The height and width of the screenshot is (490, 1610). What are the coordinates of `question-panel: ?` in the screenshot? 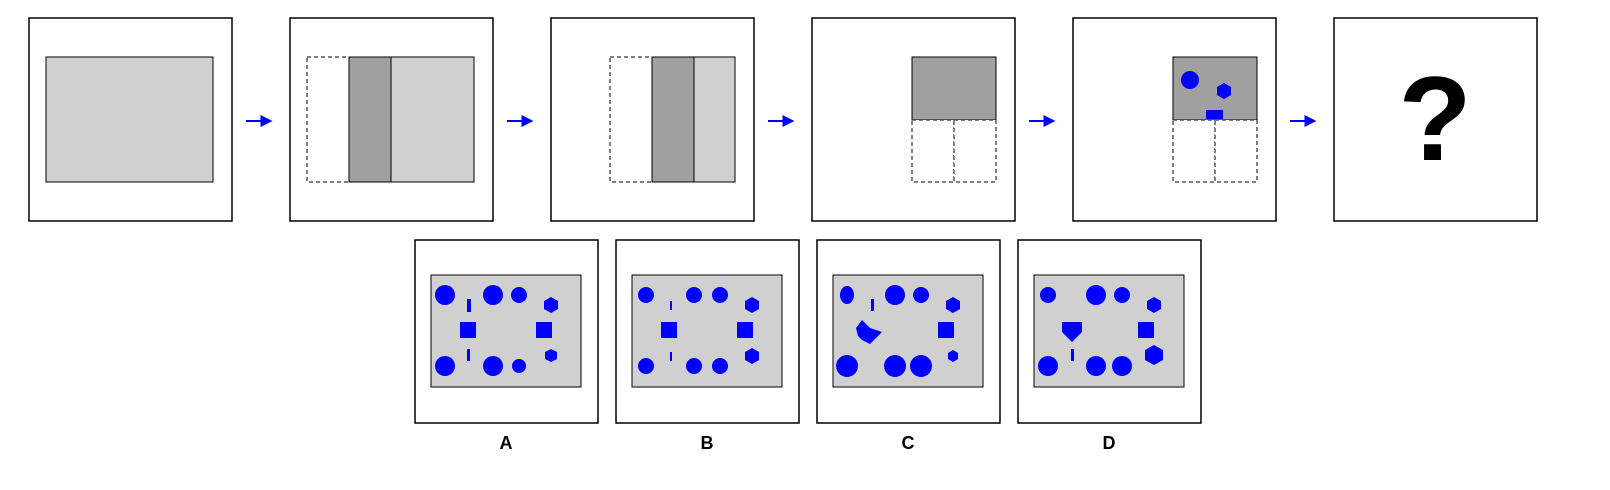 It's located at (1435, 119).